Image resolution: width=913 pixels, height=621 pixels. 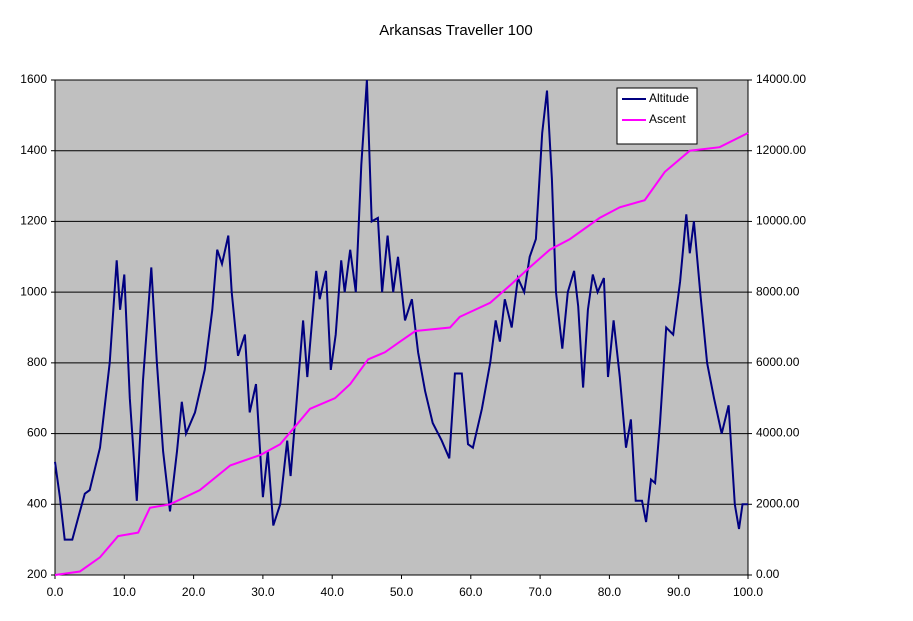 I want to click on y2-tick-label: 0.00, so click(x=768, y=574).